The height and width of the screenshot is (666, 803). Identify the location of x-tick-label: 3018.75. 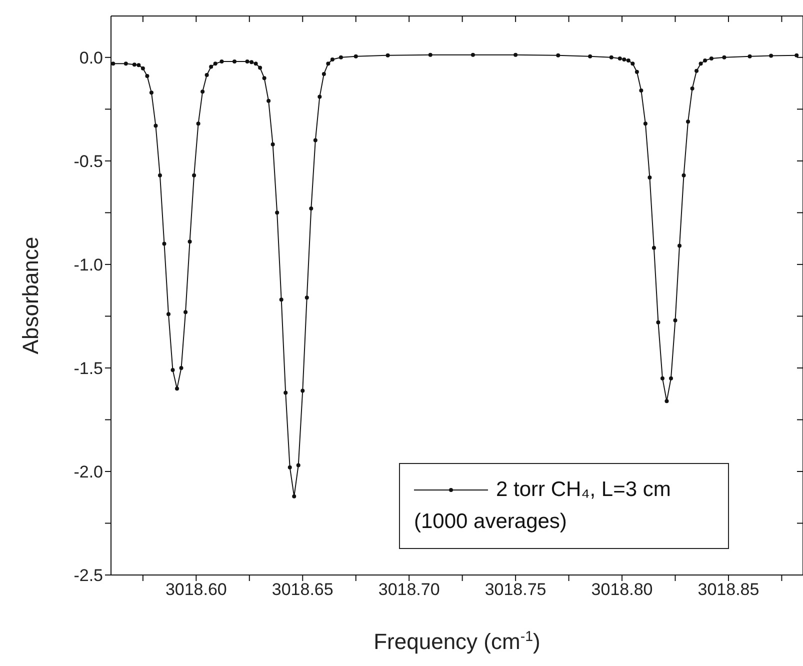
(515, 590).